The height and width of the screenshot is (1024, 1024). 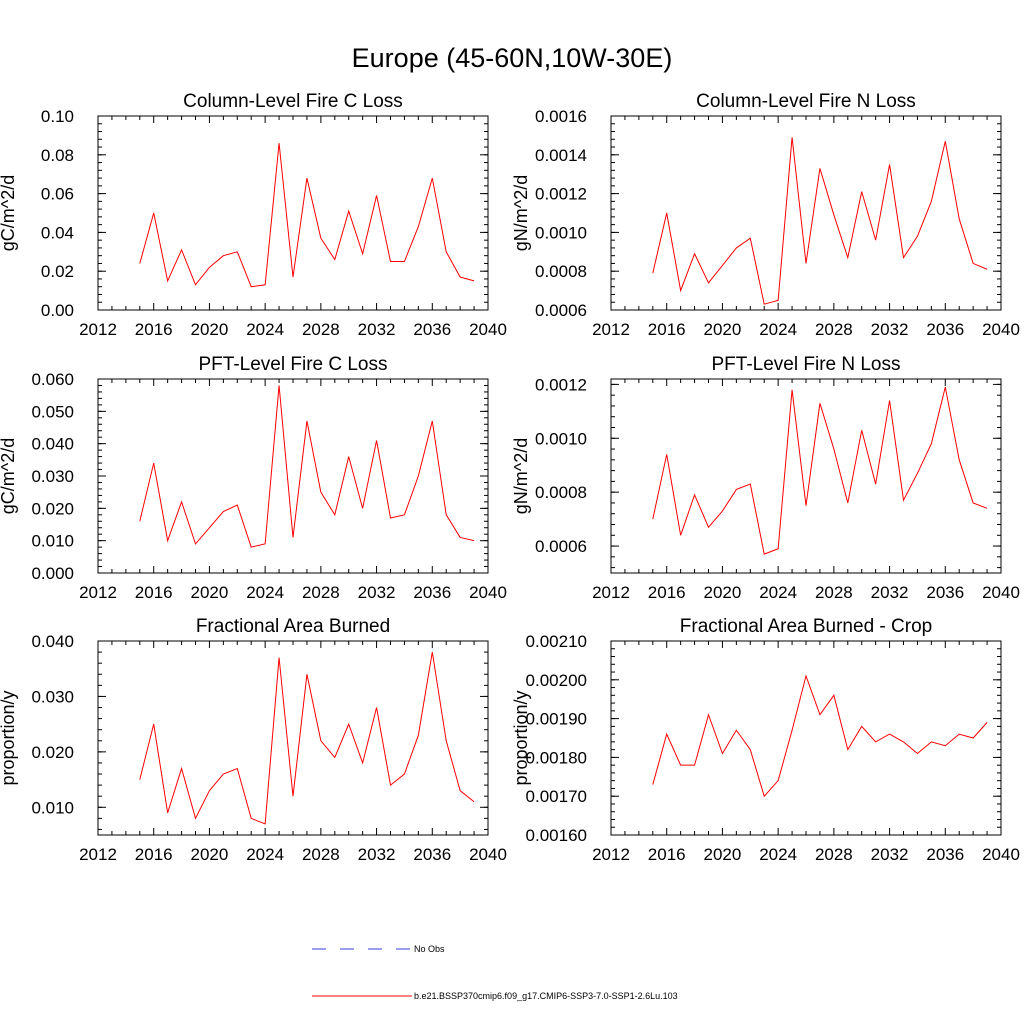 What do you see at coordinates (57, 194) in the screenshot?
I see `y-tick-label: 0.06` at bounding box center [57, 194].